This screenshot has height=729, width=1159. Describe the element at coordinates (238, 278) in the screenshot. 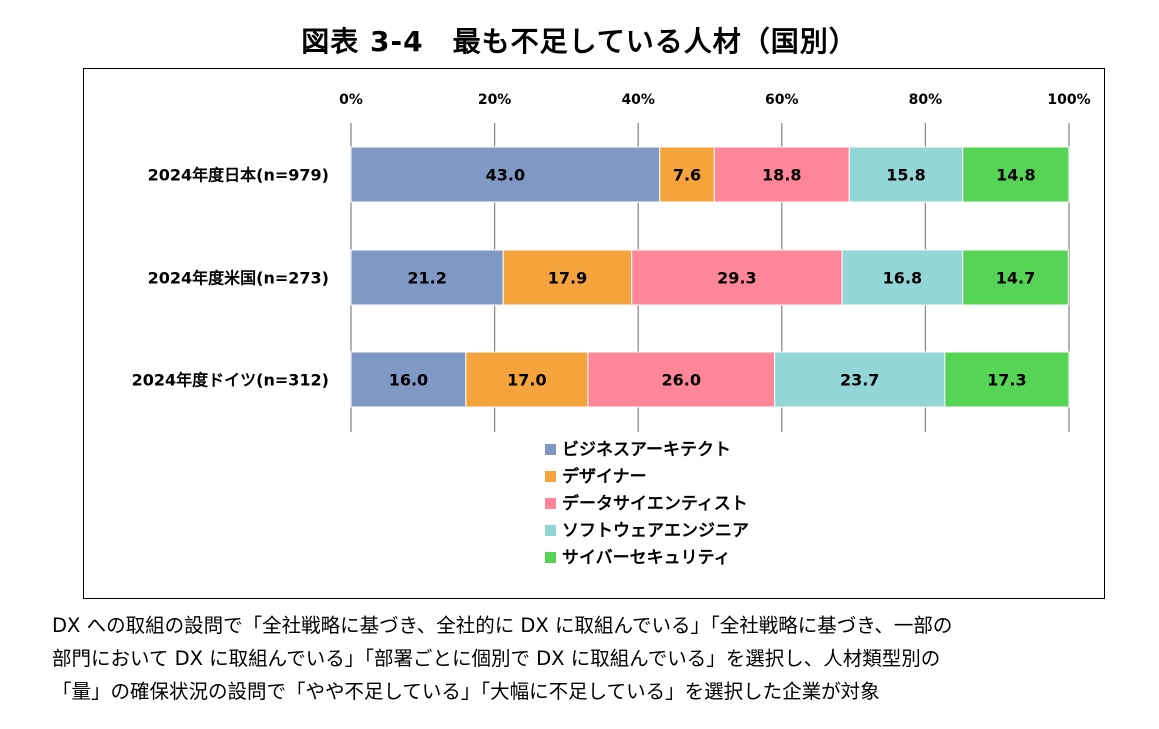

I see `category-label: 2024年度米国(n=273)` at that location.